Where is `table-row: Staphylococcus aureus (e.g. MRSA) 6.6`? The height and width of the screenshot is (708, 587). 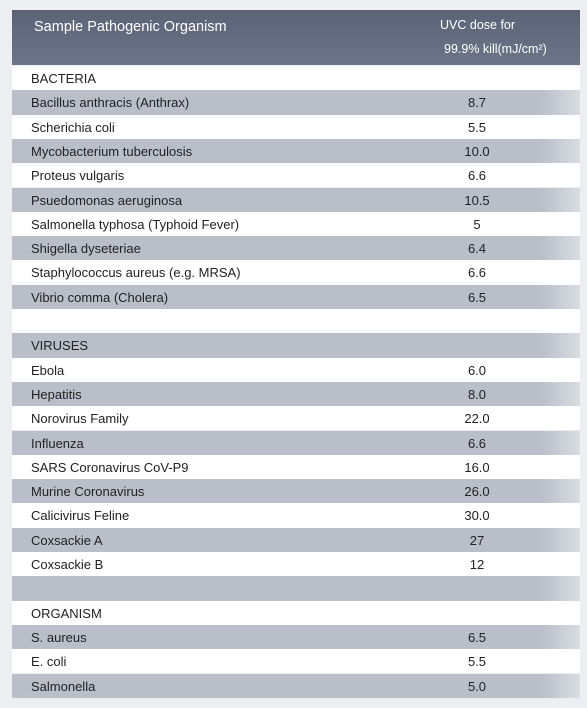
table-row: Staphylococcus aureus (e.g. MRSA) 6.6 is located at coordinates (296, 272).